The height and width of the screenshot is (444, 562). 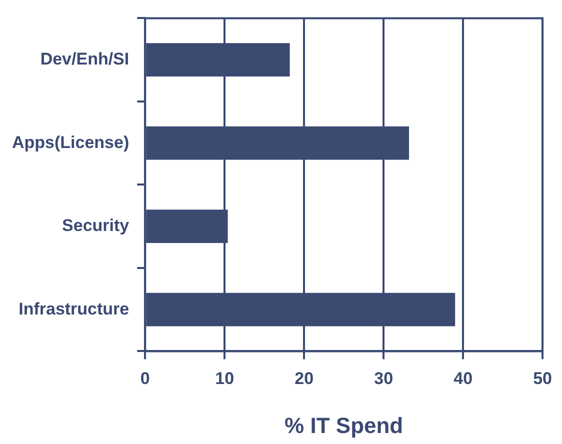 I want to click on x-tick-label: 30, so click(x=384, y=378).